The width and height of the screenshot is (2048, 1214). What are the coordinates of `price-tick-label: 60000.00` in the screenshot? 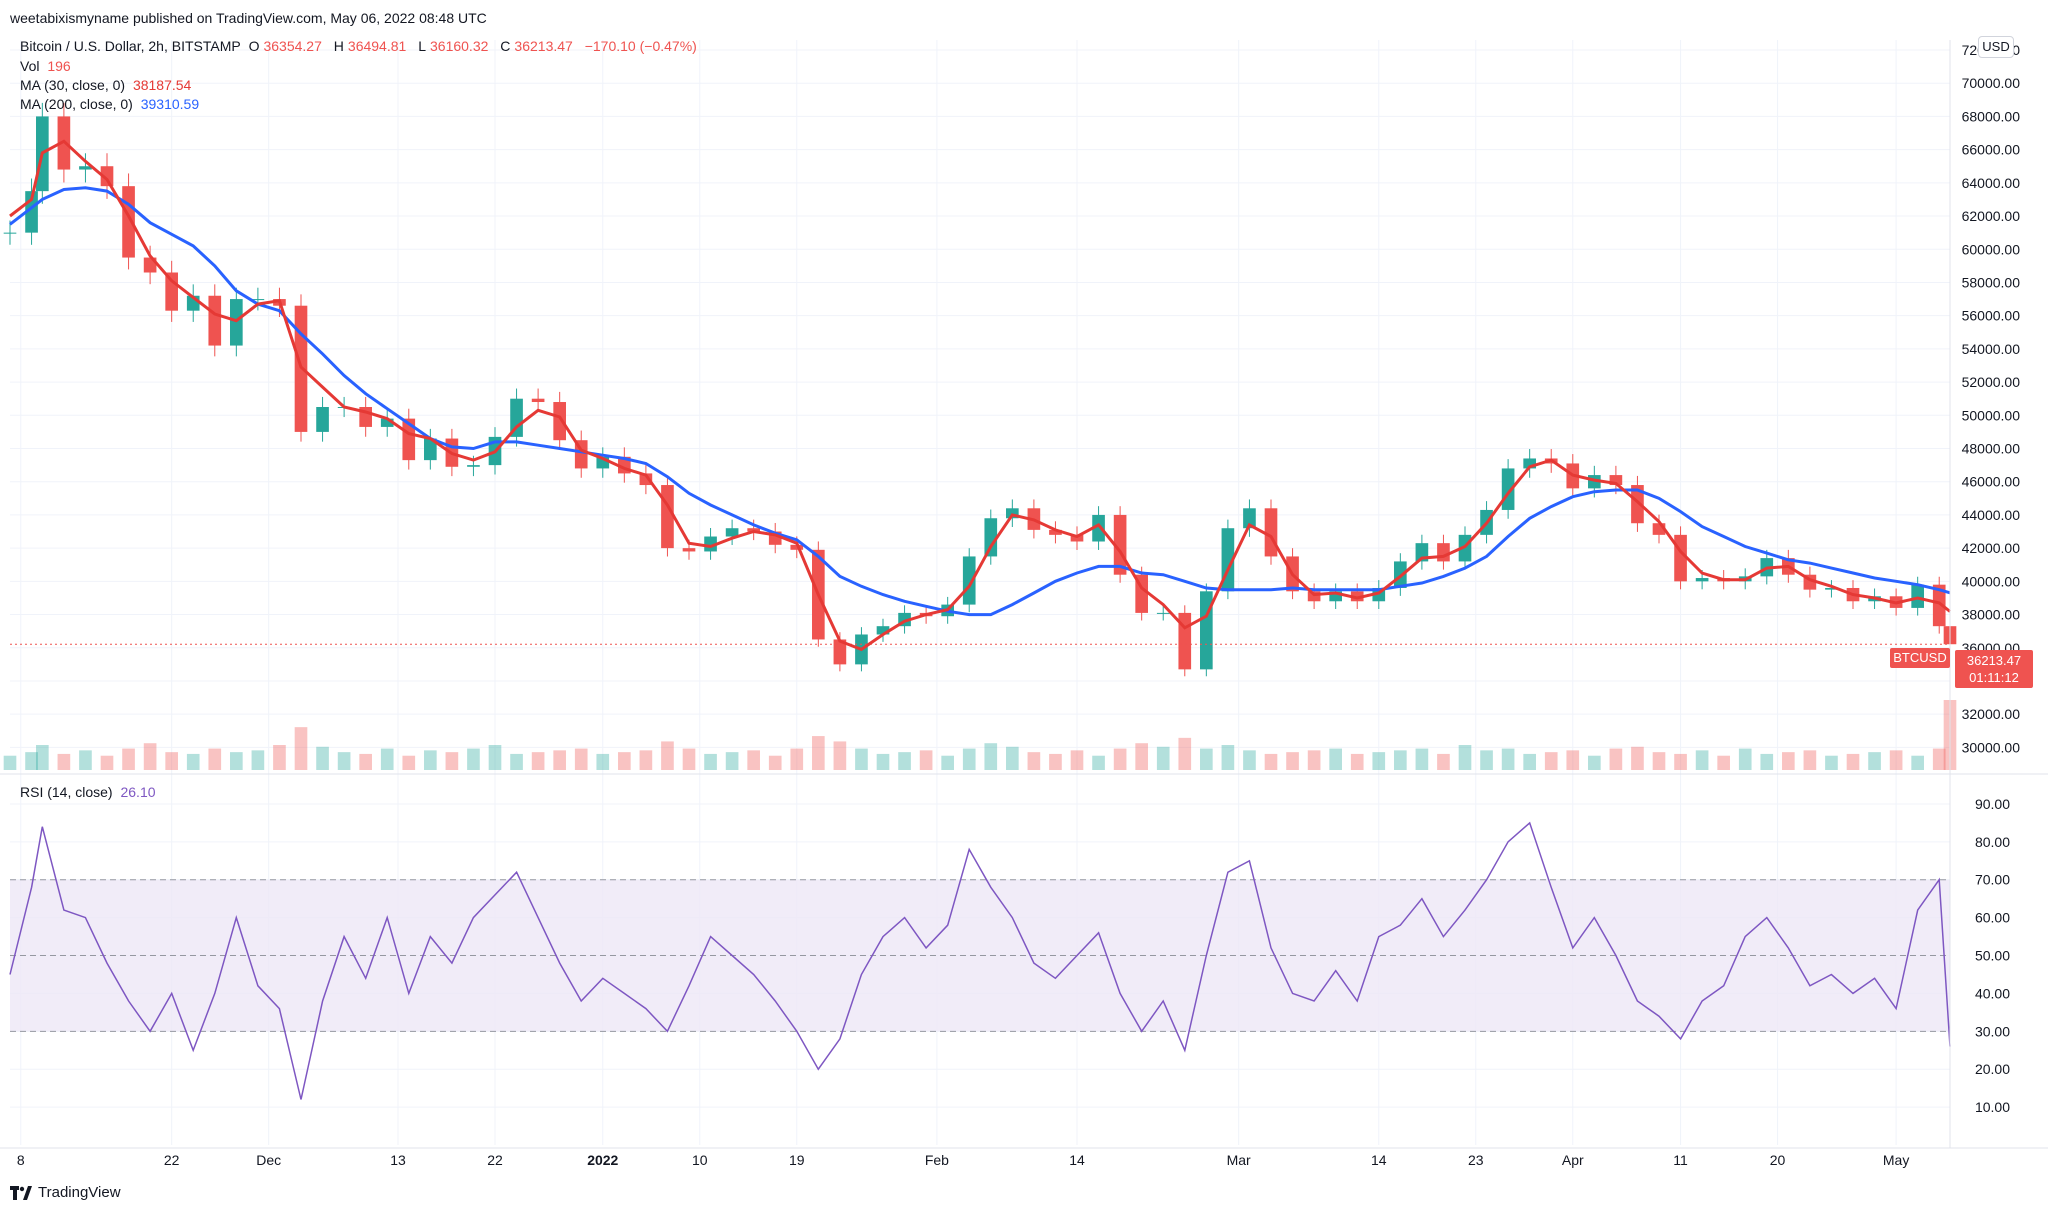 It's located at (1991, 249).